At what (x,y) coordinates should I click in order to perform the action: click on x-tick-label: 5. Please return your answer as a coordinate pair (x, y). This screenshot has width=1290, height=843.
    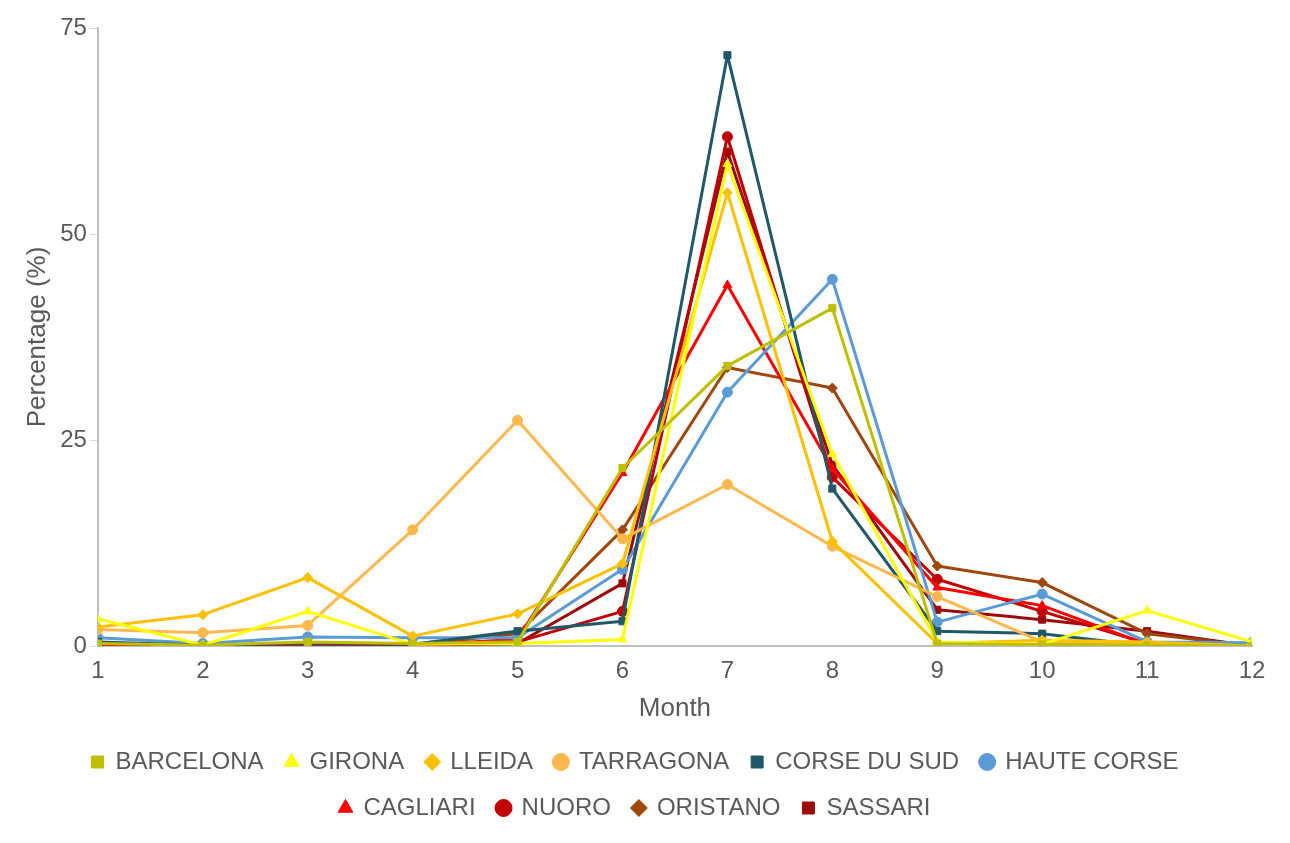
    Looking at the image, I should click on (517, 670).